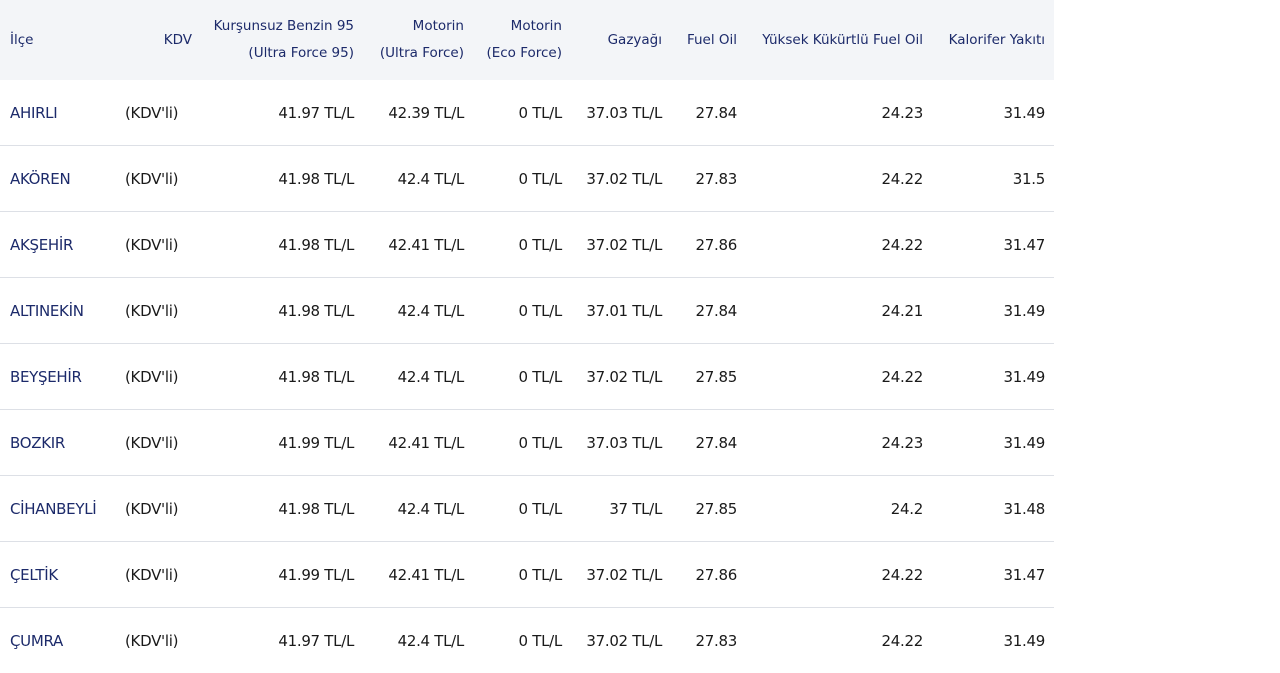 The width and height of the screenshot is (1280, 673). Describe the element at coordinates (282, 40) in the screenshot. I see `header-kursunsuz-benzin: Kurşunsuz Benzin 95 (Ultra Force 95)` at that location.